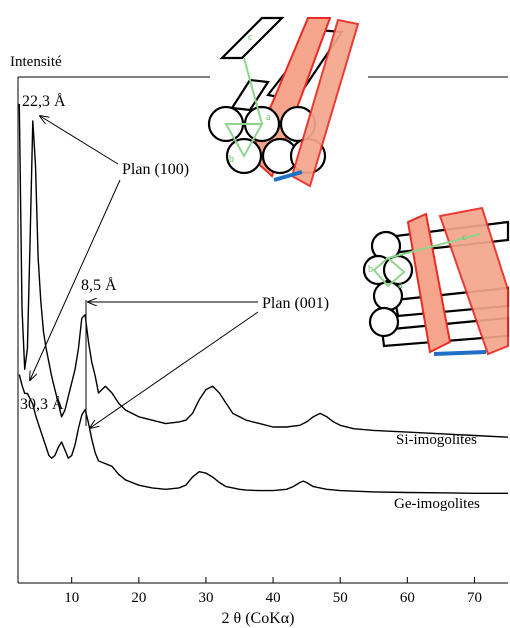  Describe the element at coordinates (99, 285) in the screenshot. I see `annotation-8-5: 8,5 Å` at that location.